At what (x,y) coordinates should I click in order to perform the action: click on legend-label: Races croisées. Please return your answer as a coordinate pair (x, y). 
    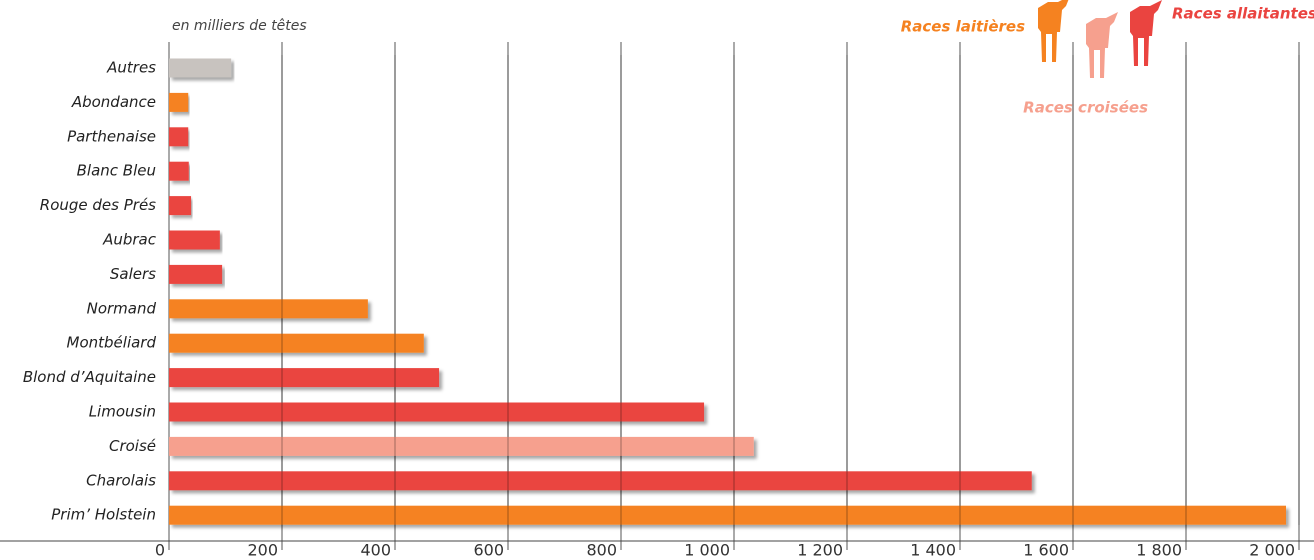
    Looking at the image, I should click on (1085, 108).